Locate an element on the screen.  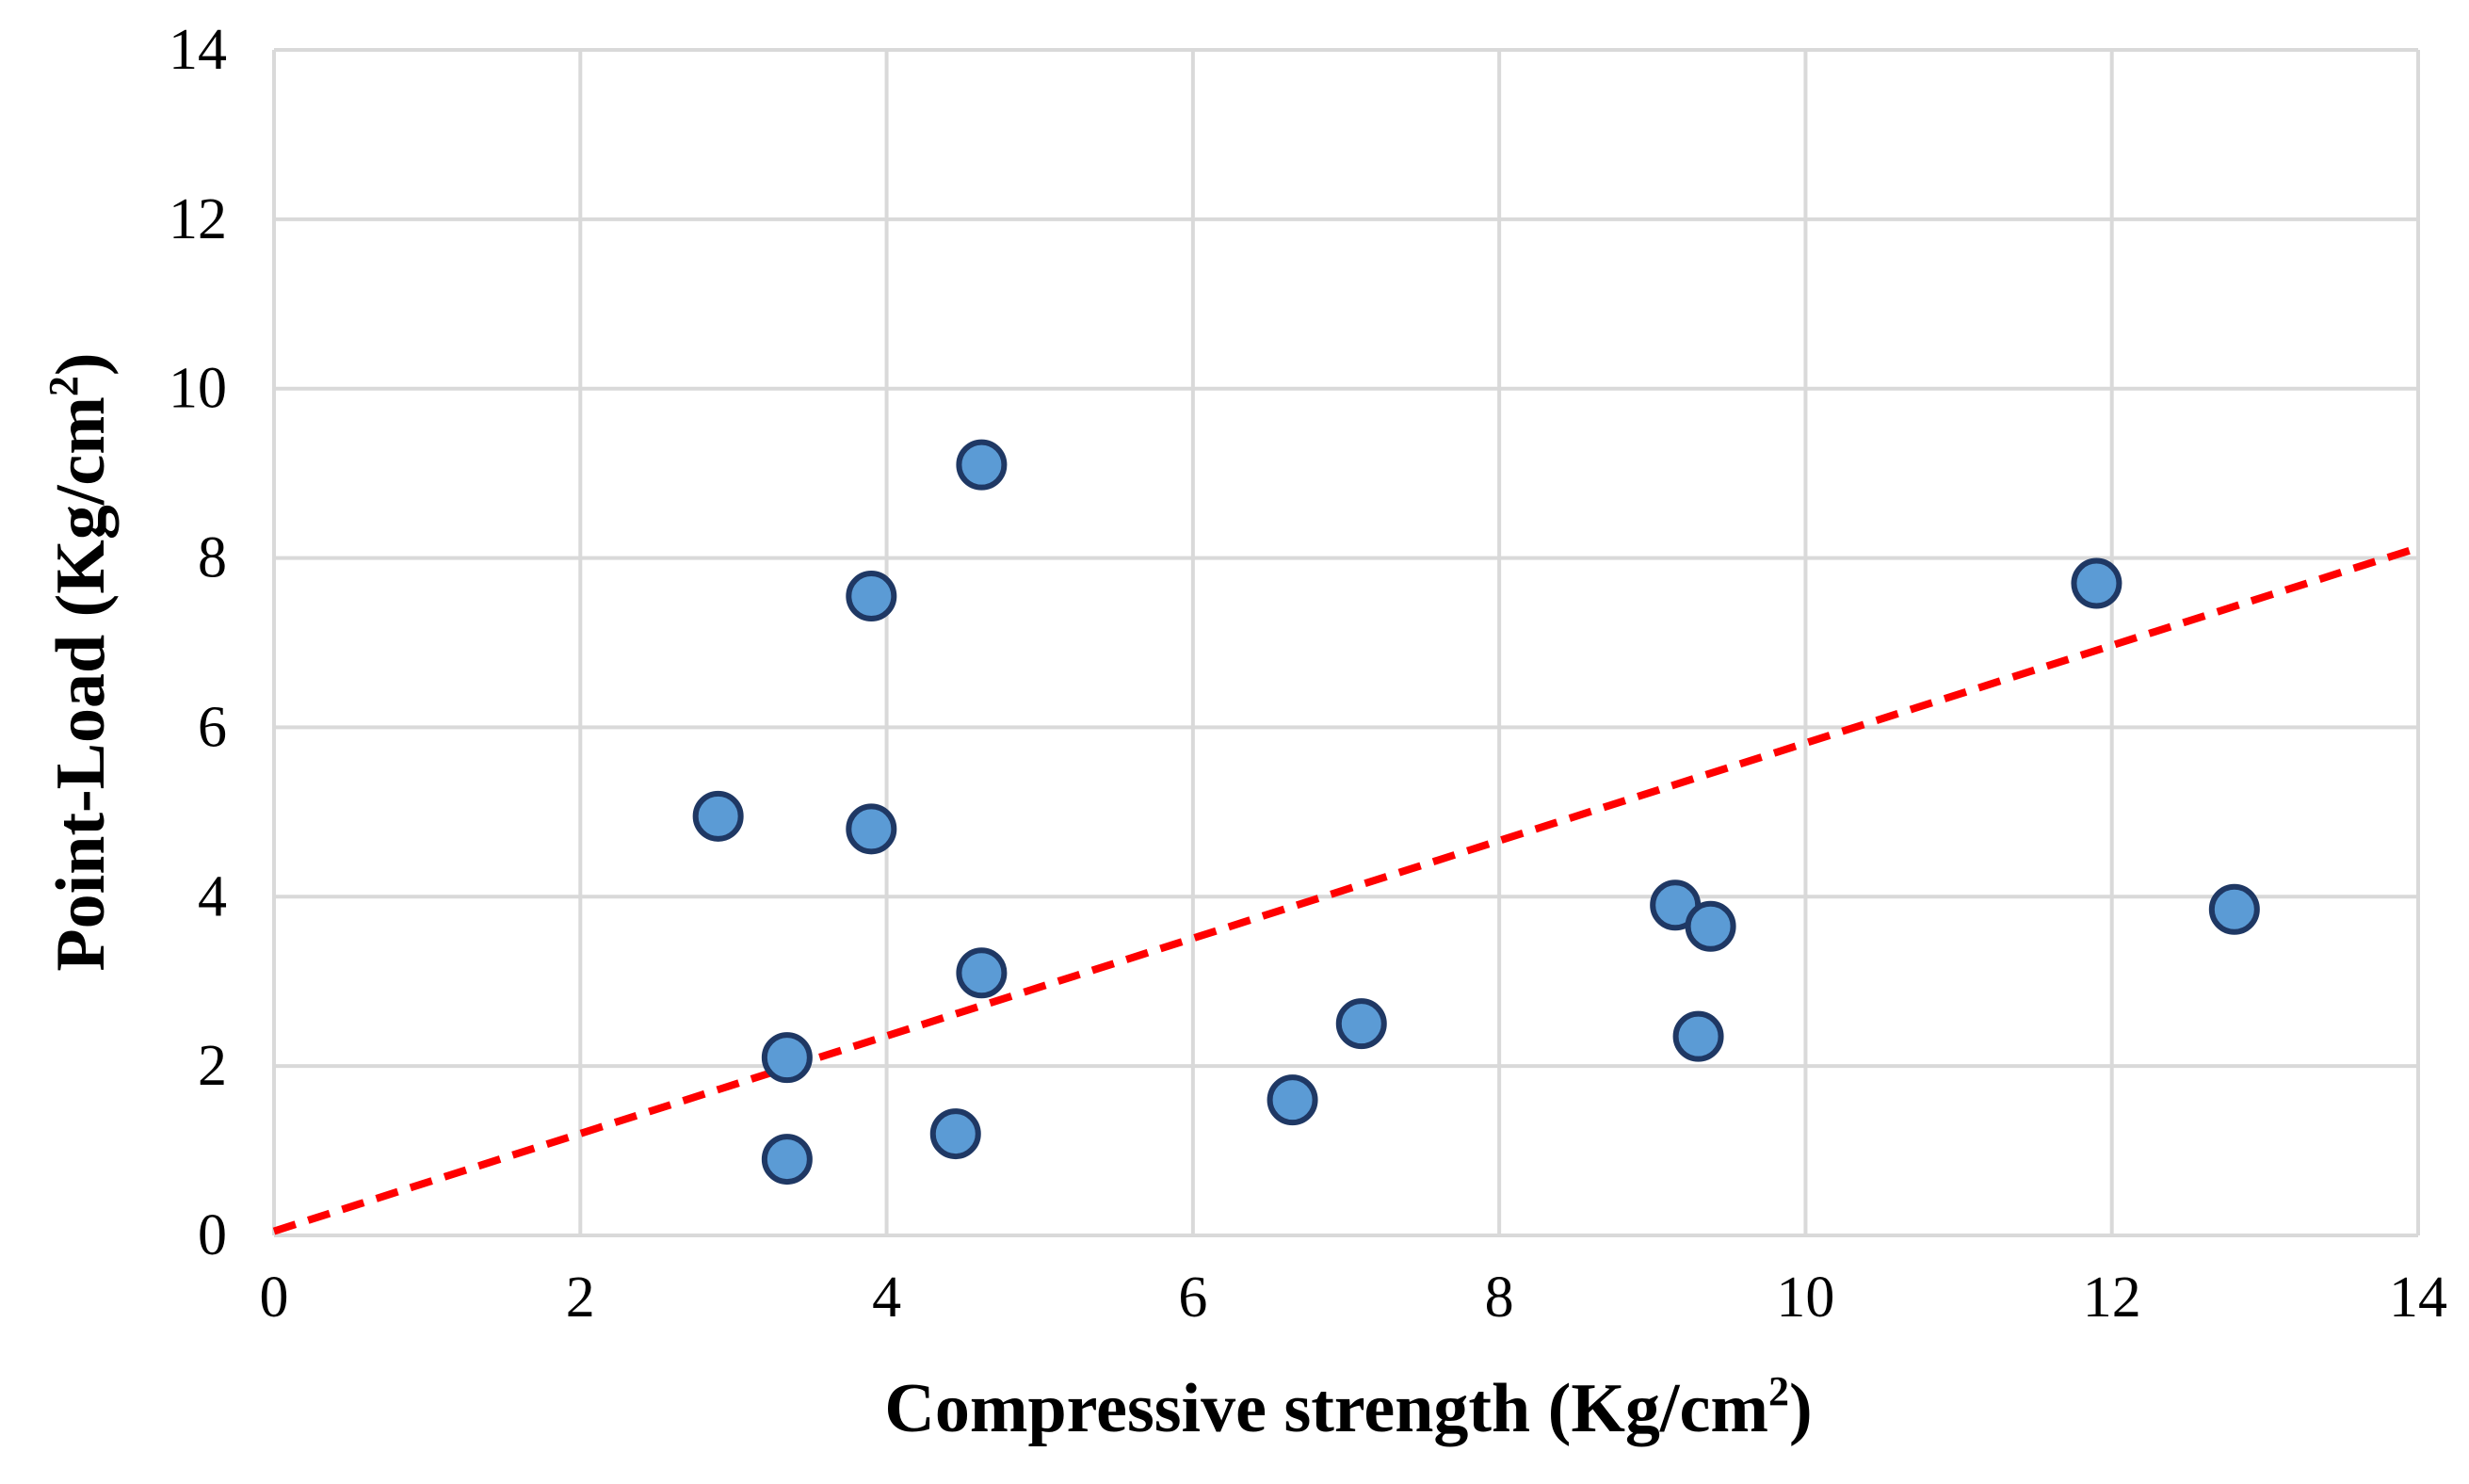
y-tick-label: 8 is located at coordinates (213, 558).